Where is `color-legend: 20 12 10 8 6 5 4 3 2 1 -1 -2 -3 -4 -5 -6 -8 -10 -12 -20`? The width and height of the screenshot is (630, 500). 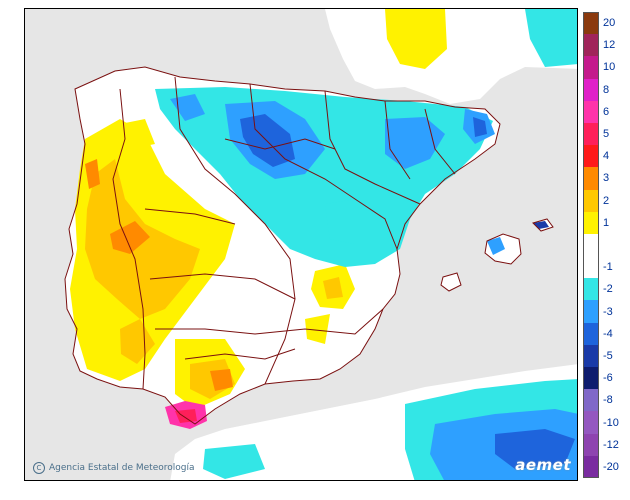 color-legend: 20 12 10 8 6 5 4 3 2 1 -1 -2 -3 -4 -5 -6 -8 -10 -12 -20 is located at coordinates (605, 244).